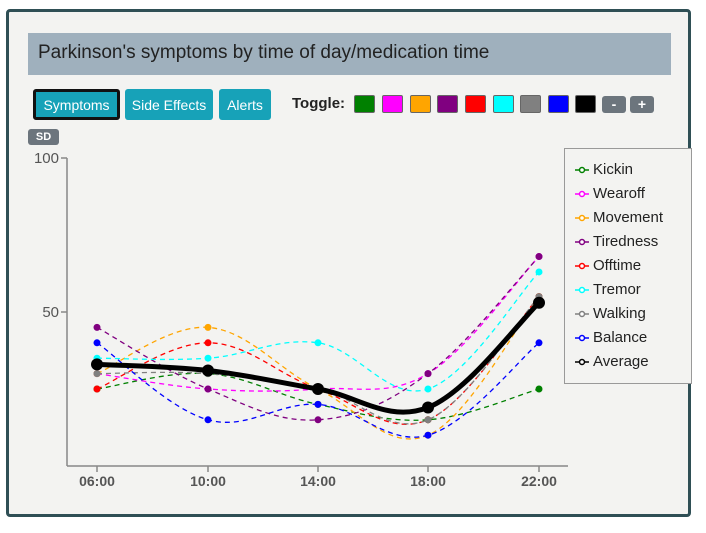 This screenshot has width=706, height=533. Describe the element at coordinates (318, 481) in the screenshot. I see `x-tick-label: 14:00` at that location.